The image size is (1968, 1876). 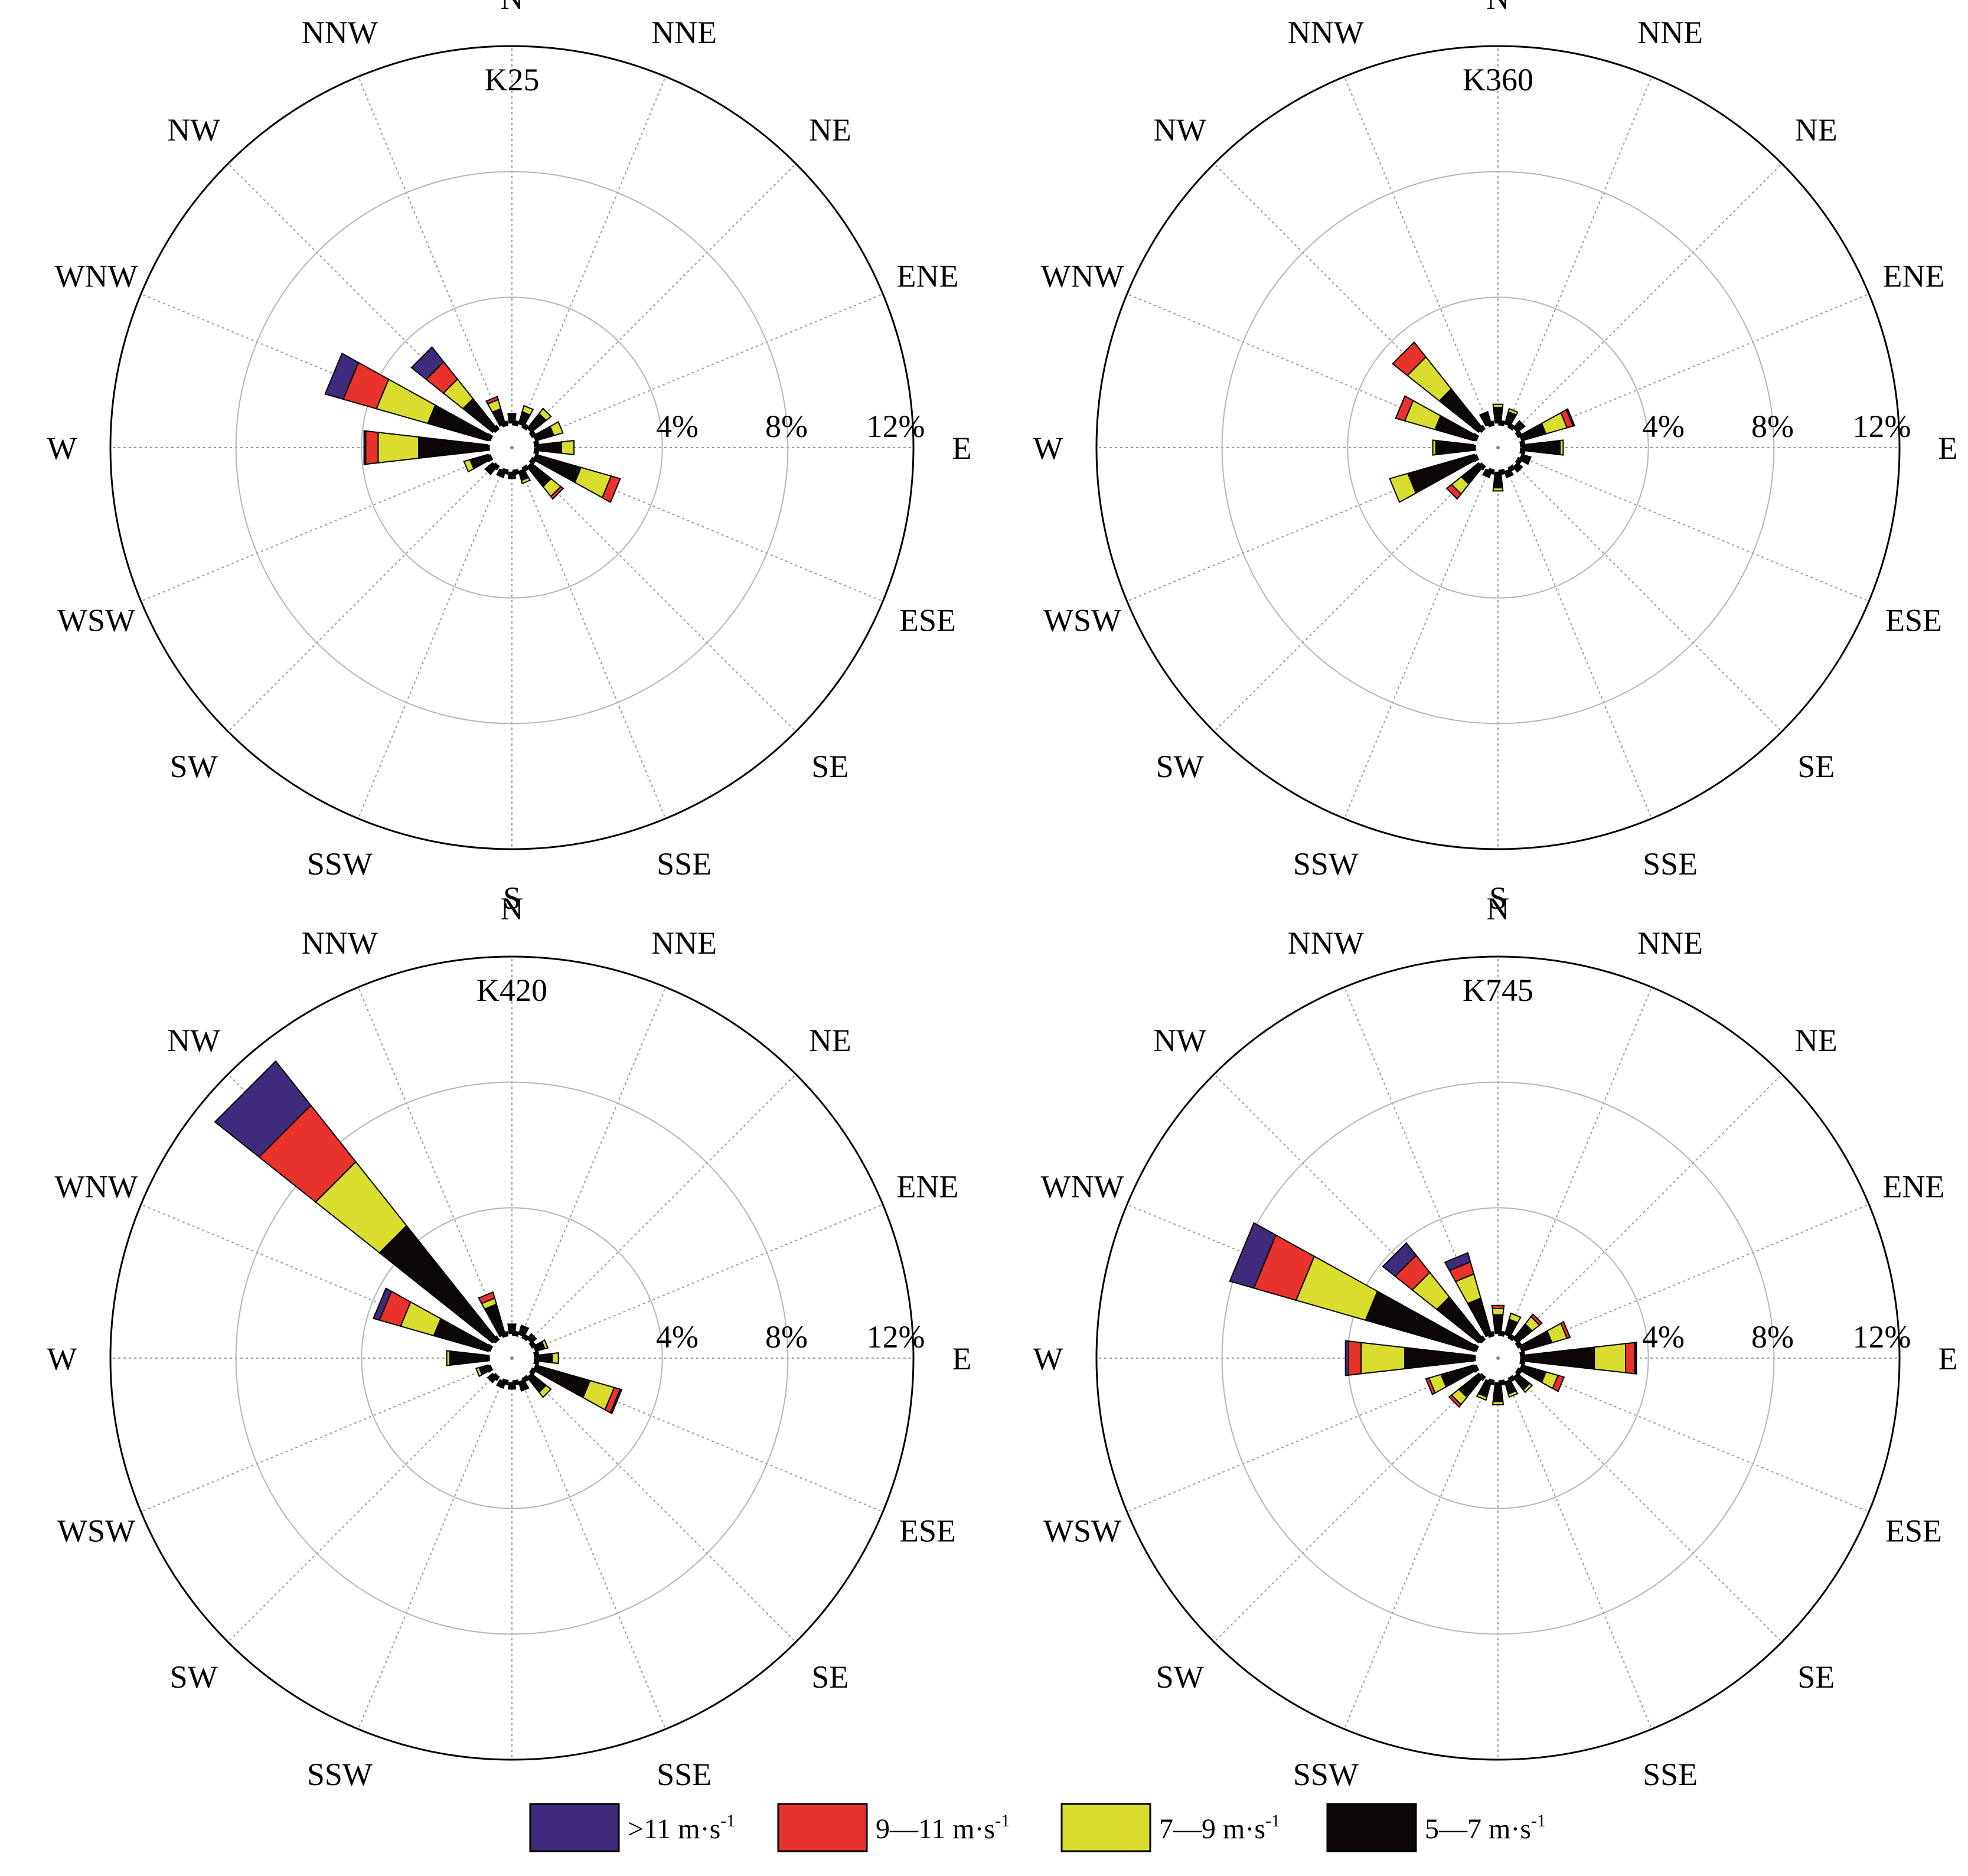 I want to click on legend: >11 m·s-1 9—11 m·s-1 7—9 m·s-1 5—7 m·s-1, so click(x=1037, y=1827).